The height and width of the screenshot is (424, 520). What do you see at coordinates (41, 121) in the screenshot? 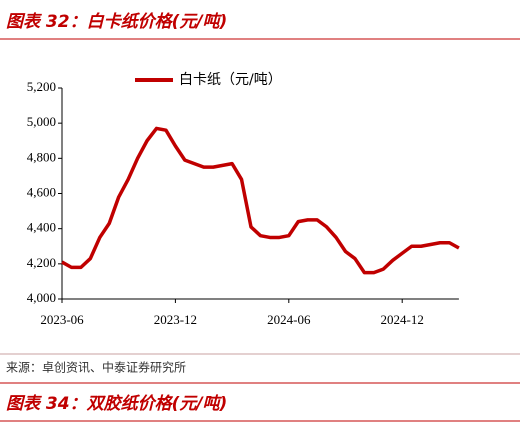
I see `y-tick-label: 5,000` at bounding box center [41, 121].